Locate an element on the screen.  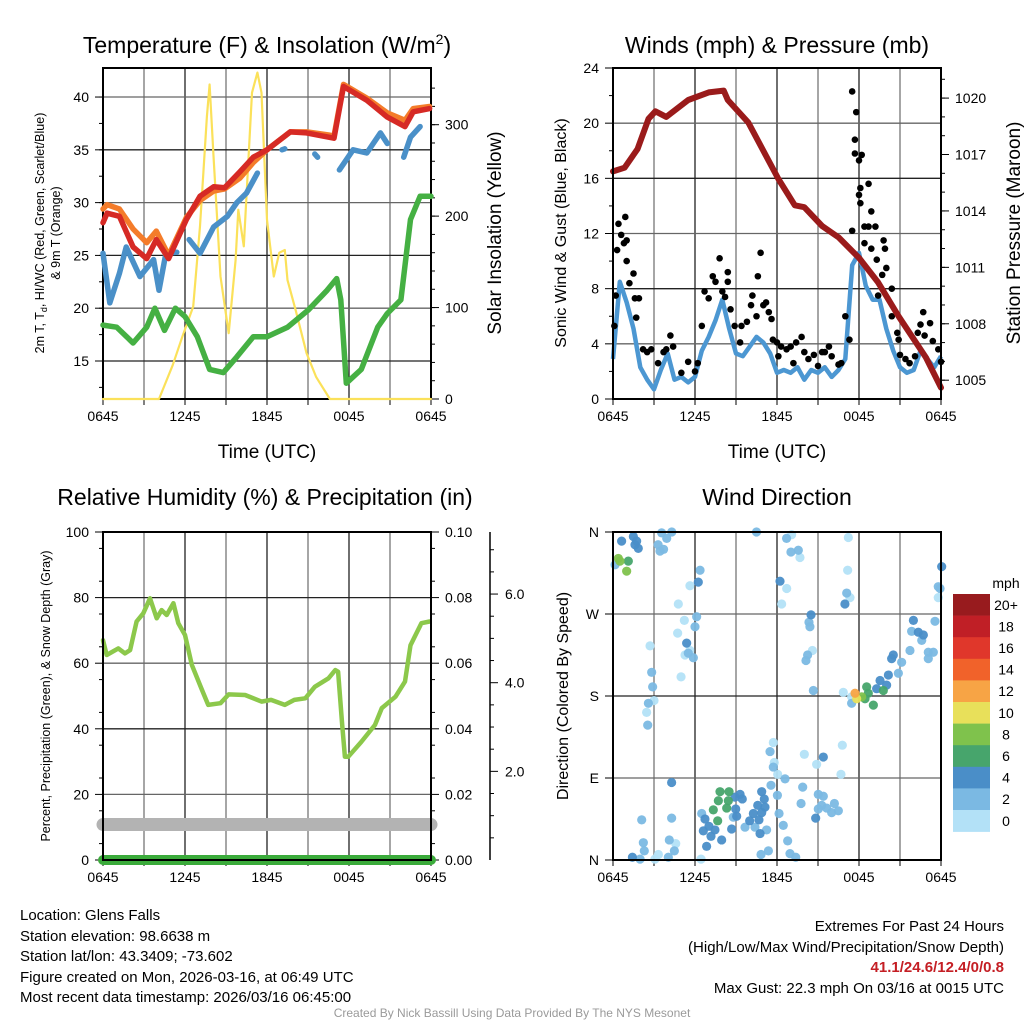
legend-label: 18 is located at coordinates (1006, 626).